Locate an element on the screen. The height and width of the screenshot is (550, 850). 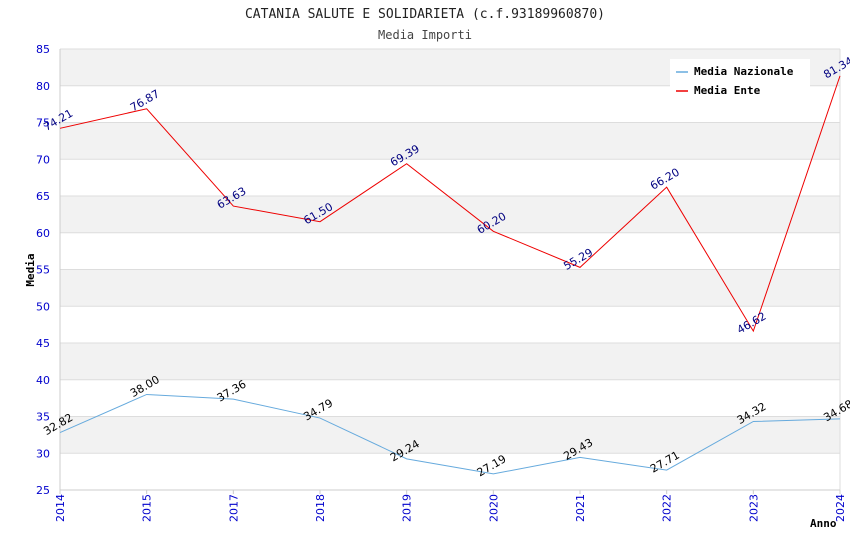
y-tick-label: 80 is located at coordinates (43, 86).